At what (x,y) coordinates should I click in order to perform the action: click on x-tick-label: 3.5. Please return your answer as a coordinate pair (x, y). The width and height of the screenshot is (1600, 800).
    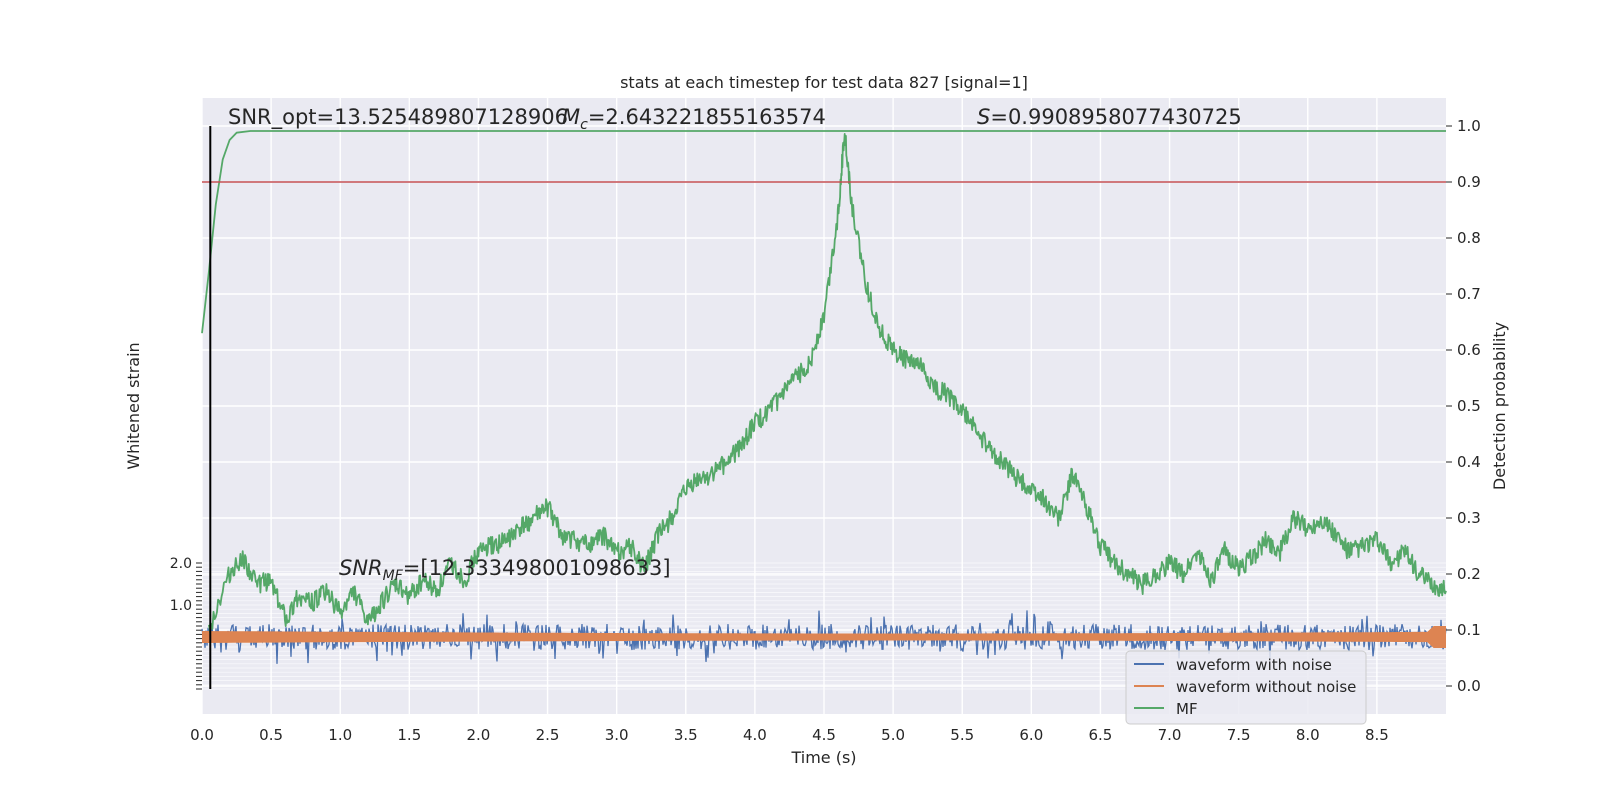
    Looking at the image, I should click on (686, 735).